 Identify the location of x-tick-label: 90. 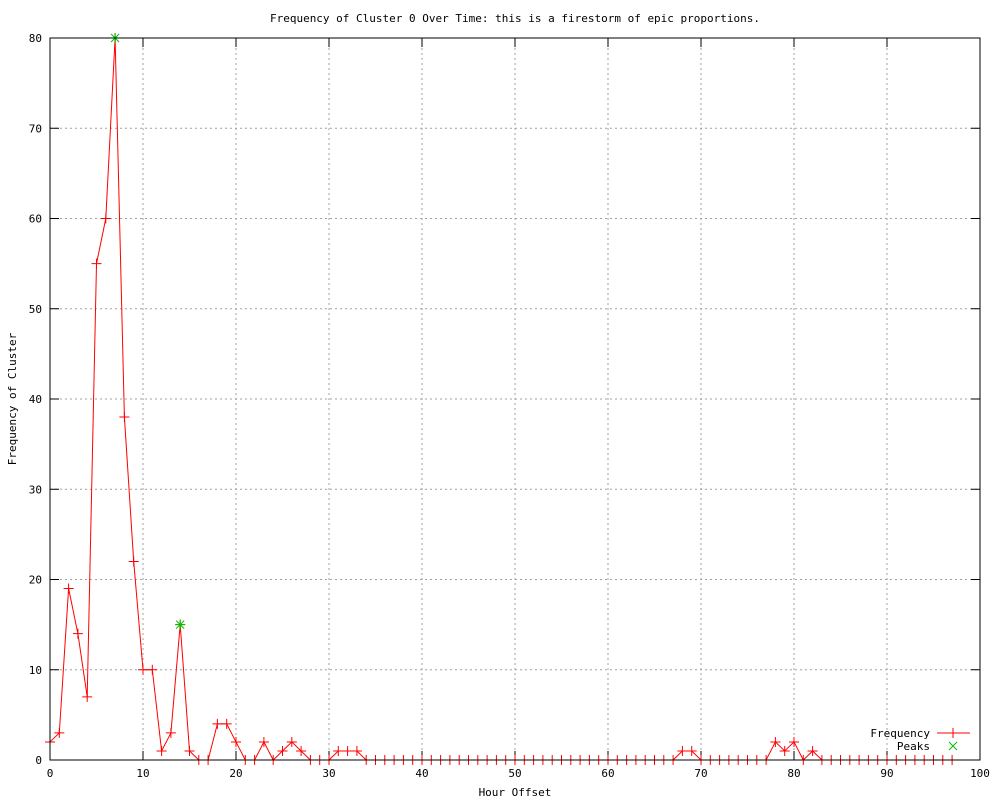
(886, 773).